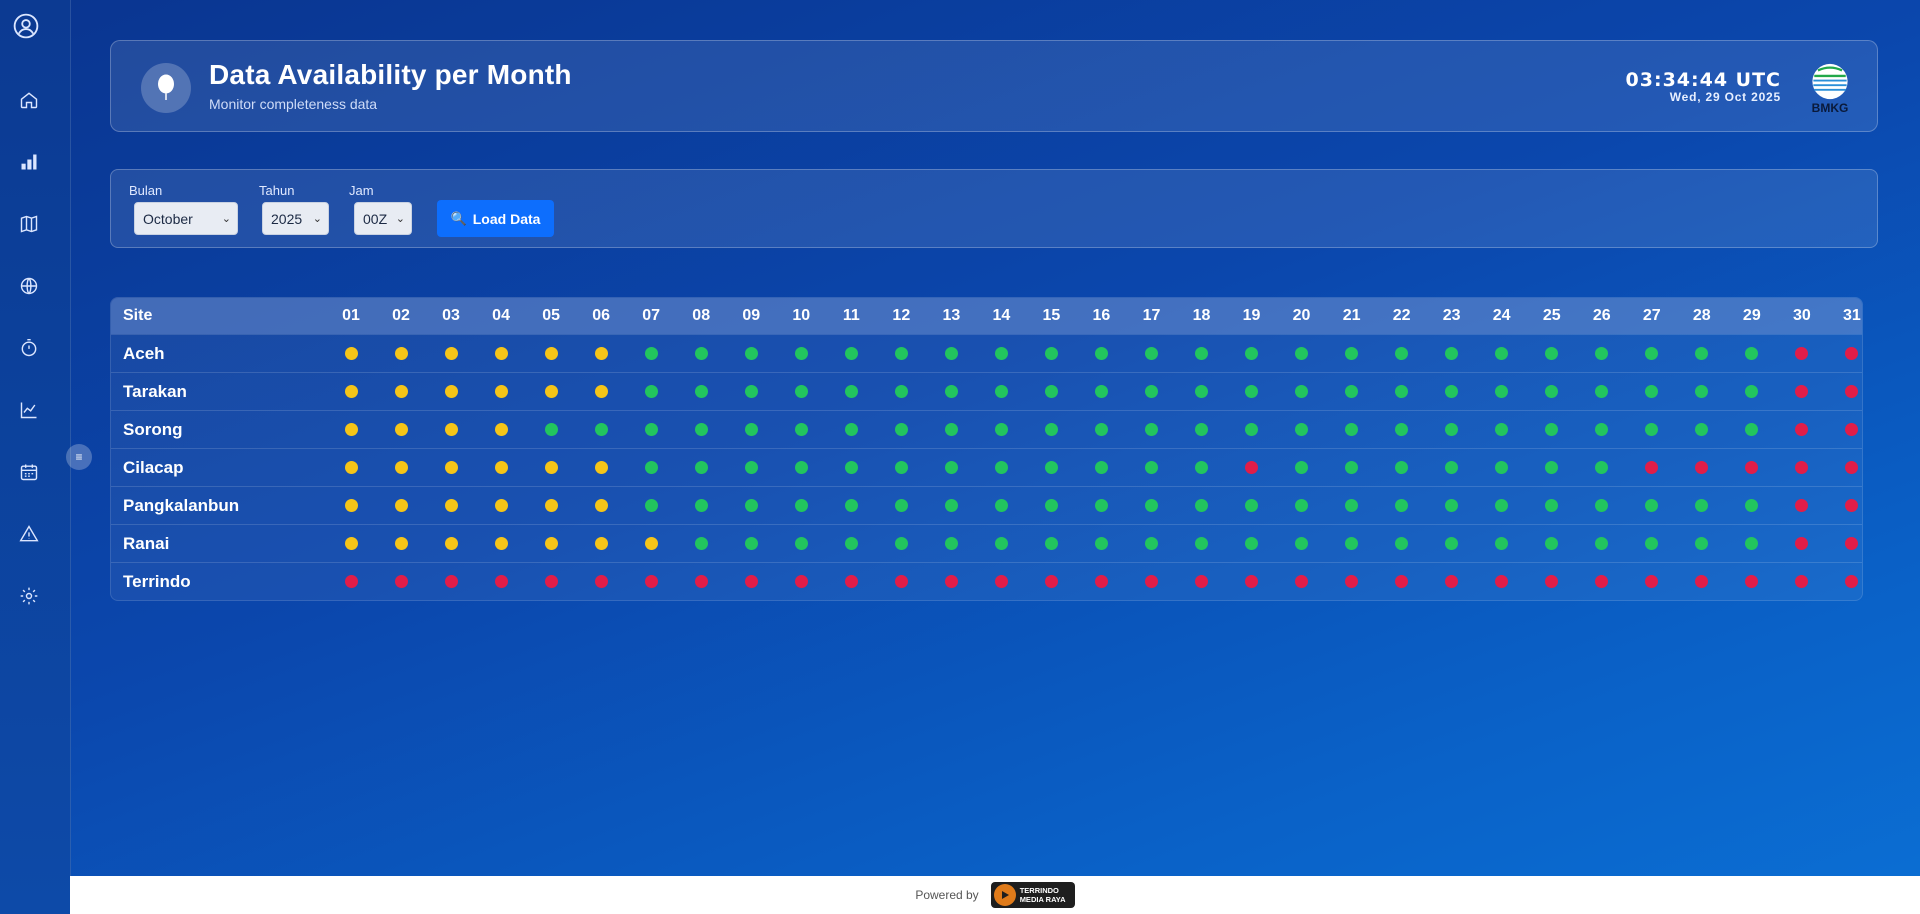 The image size is (1920, 914). What do you see at coordinates (29, 286) in the screenshot?
I see `globe-icon` at bounding box center [29, 286].